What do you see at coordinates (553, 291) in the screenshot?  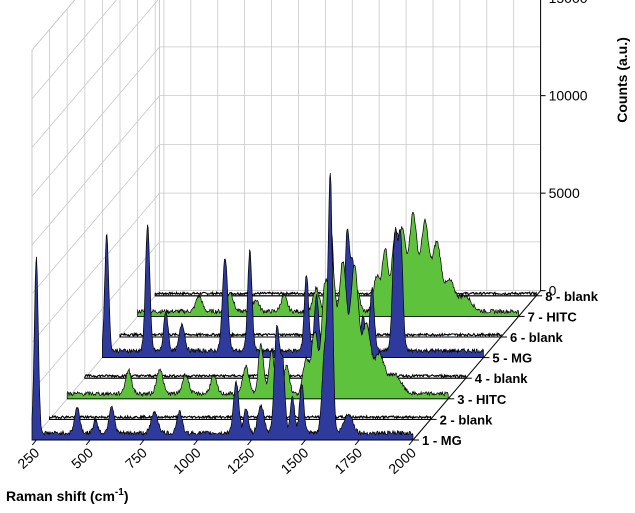 I see `z-tick-label: 0` at bounding box center [553, 291].